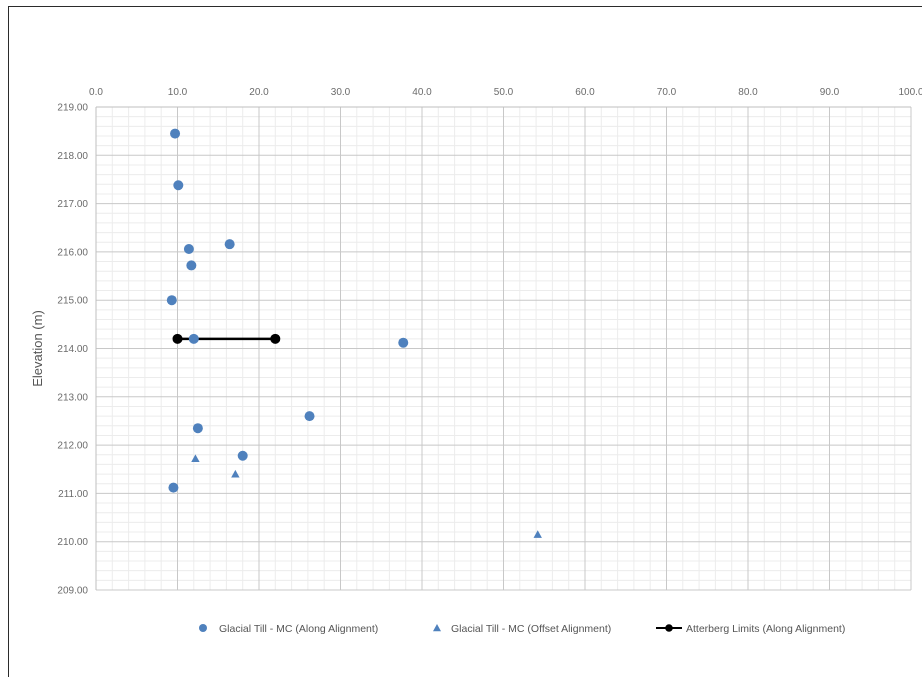 The height and width of the screenshot is (677, 922). Describe the element at coordinates (72, 301) in the screenshot. I see `y-tick-label: 215.00` at that location.